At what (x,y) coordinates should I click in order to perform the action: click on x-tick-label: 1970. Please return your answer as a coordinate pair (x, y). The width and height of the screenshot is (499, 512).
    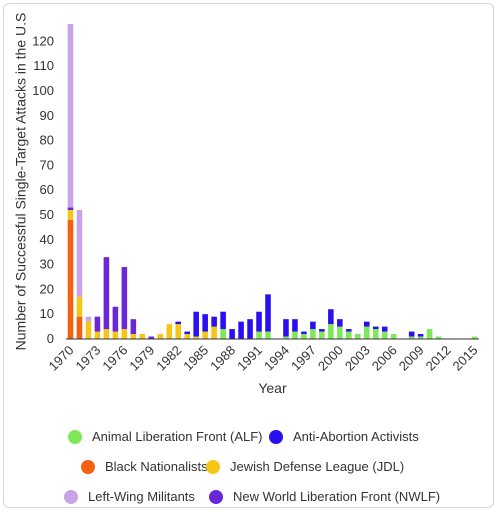
    Looking at the image, I should click on (61, 358).